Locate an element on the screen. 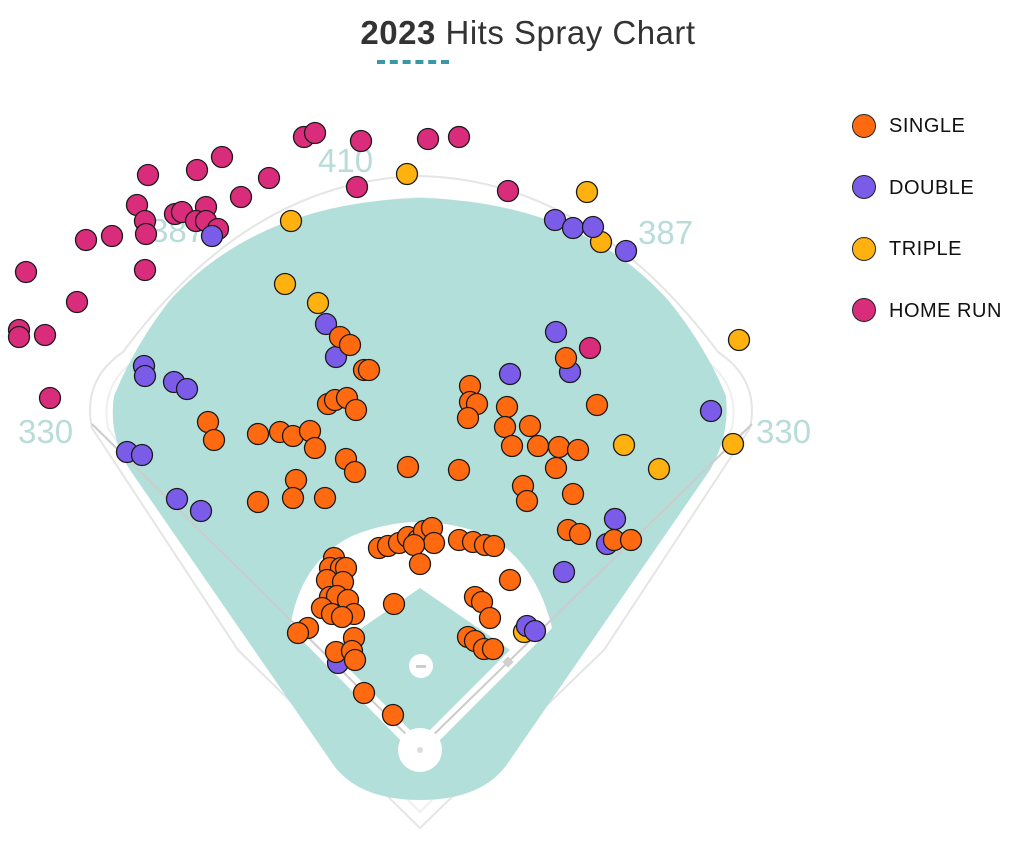  legend-label-single: SINGLE is located at coordinates (927, 126).